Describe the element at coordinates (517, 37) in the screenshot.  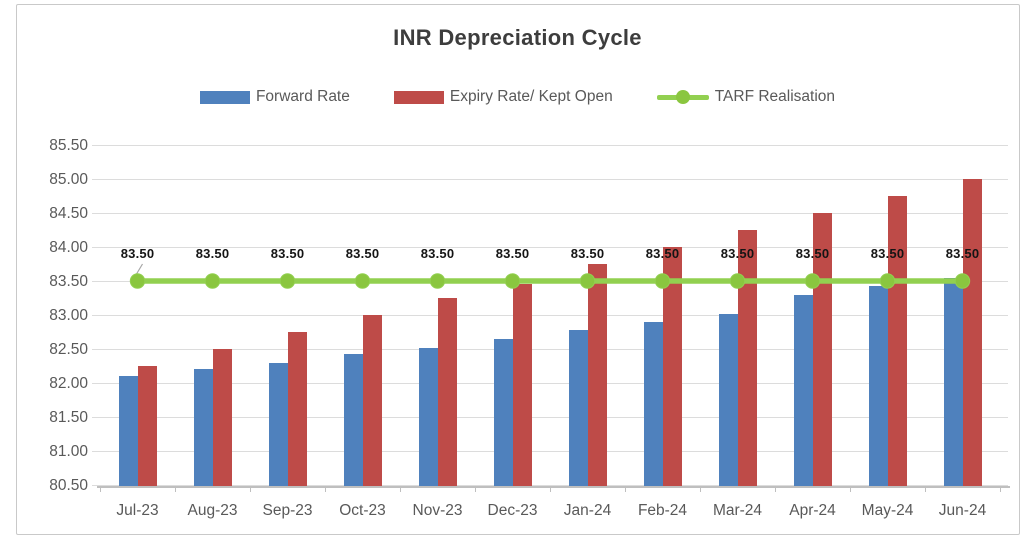
I see `chart-title: INR Depreciation Cycle` at that location.